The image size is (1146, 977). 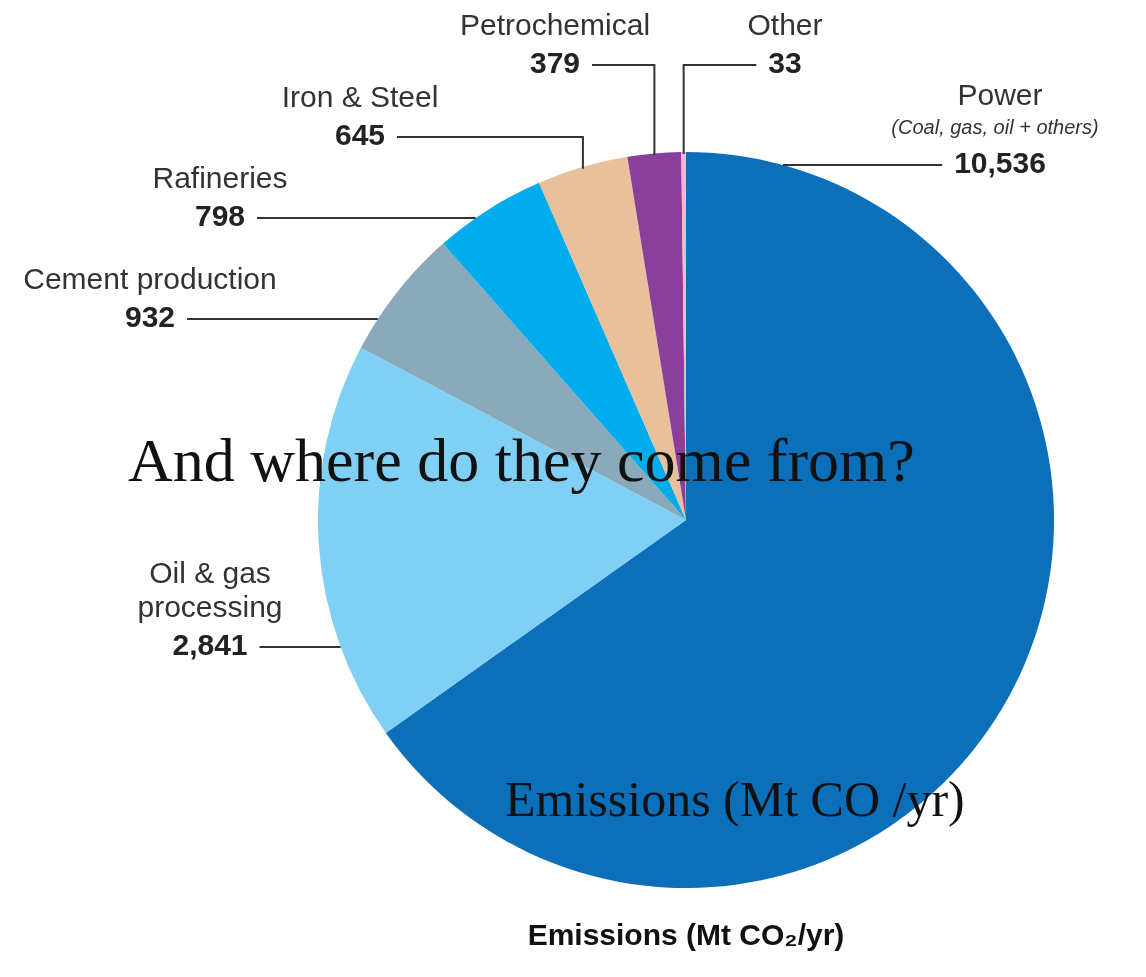 I want to click on data-label: 932, so click(x=150, y=317).